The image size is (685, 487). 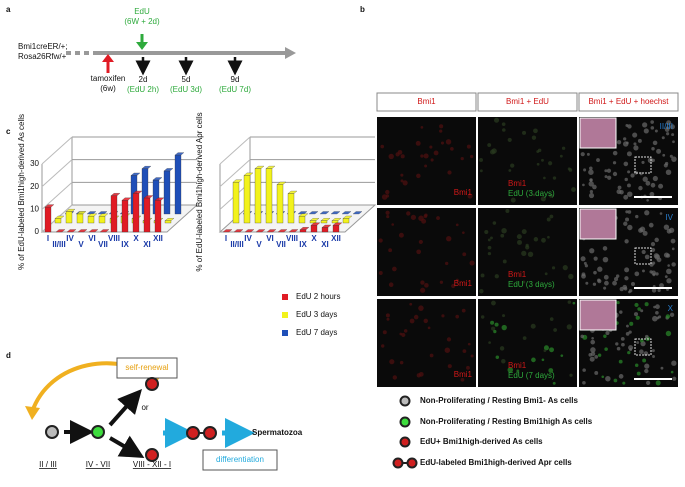 What do you see at coordinates (236, 244) in the screenshot?
I see `x-tick-label: II/III` at bounding box center [236, 244].